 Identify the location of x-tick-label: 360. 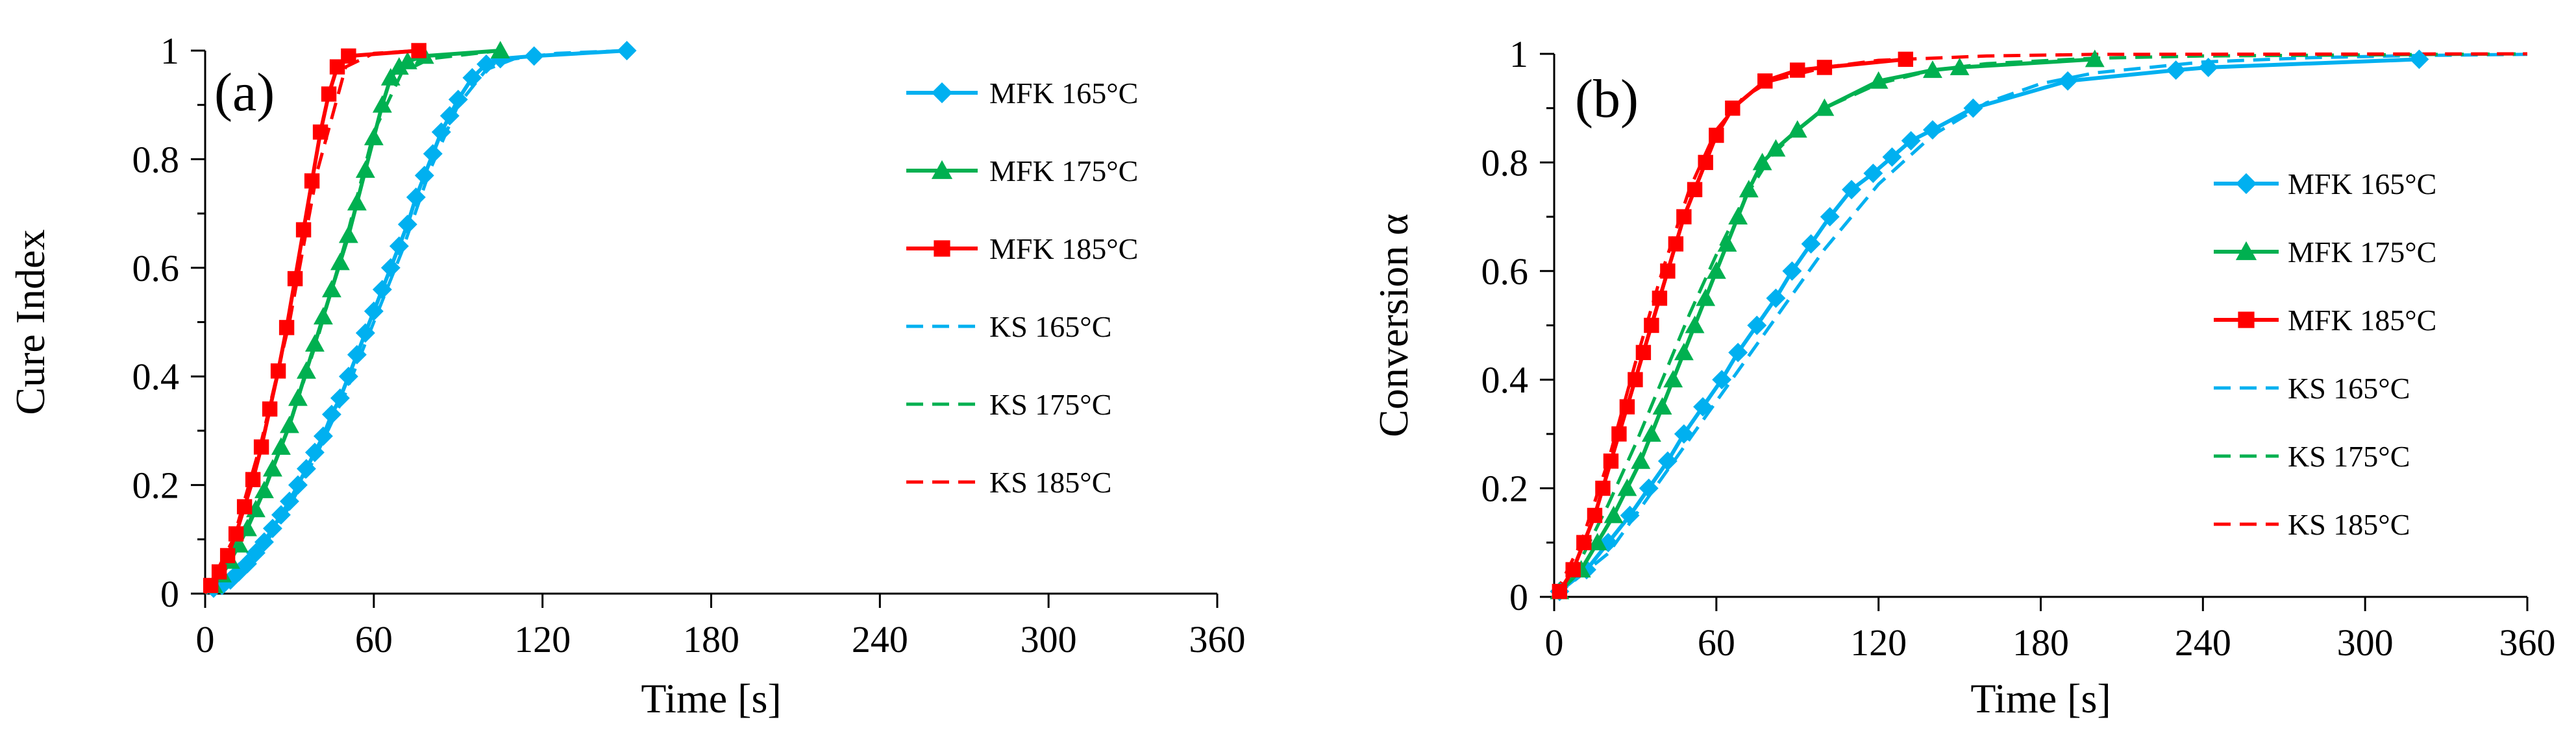
(1217, 639).